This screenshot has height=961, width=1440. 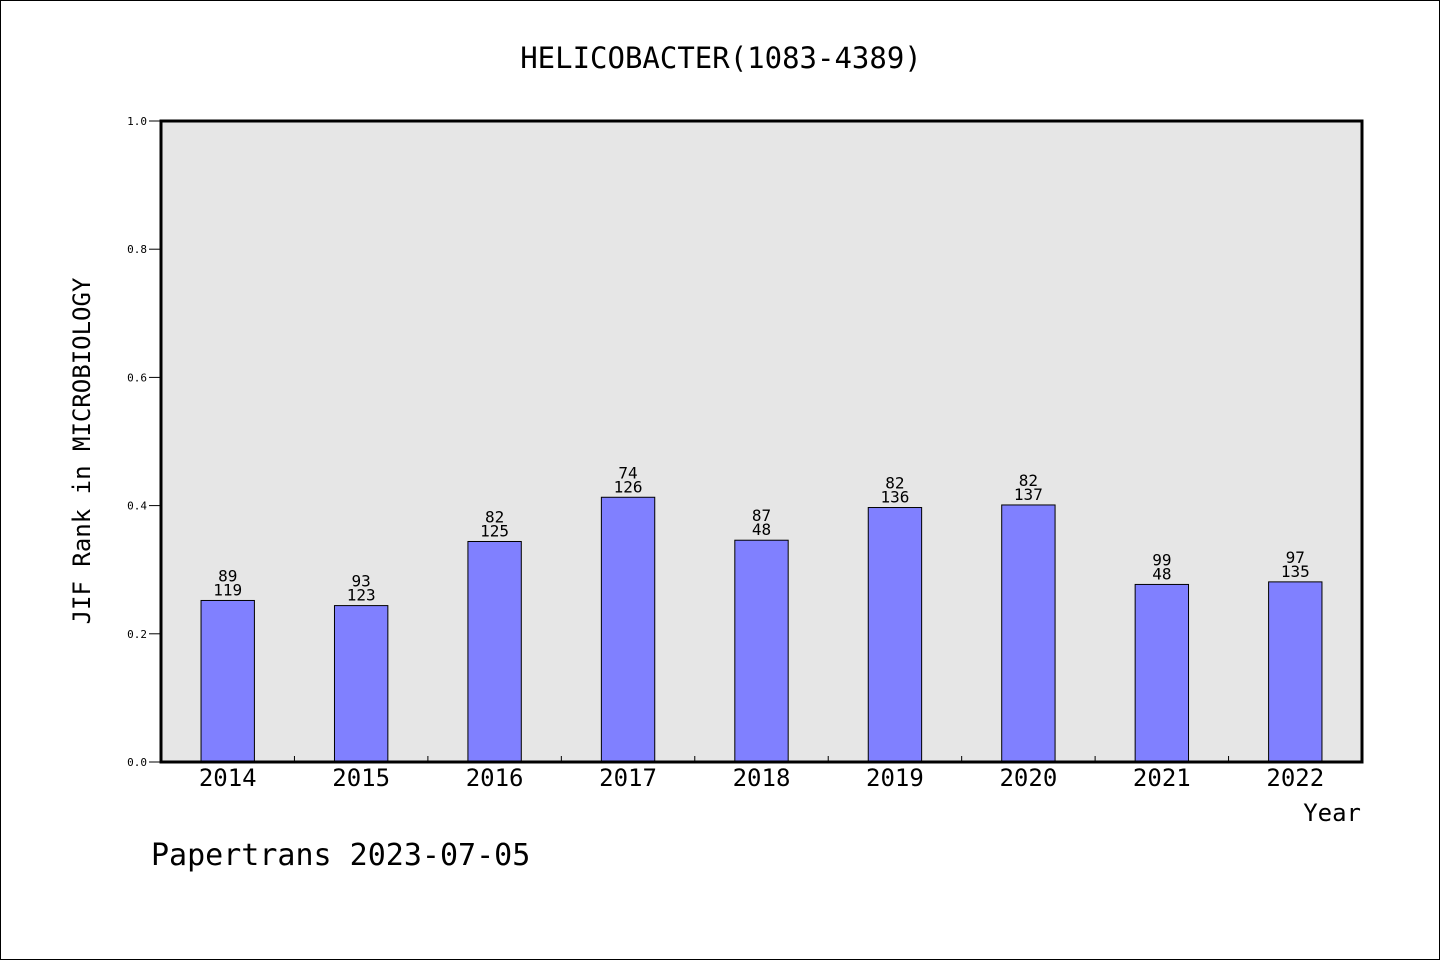 What do you see at coordinates (340, 855) in the screenshot?
I see `watermark: Papertrans 2023-07-05` at bounding box center [340, 855].